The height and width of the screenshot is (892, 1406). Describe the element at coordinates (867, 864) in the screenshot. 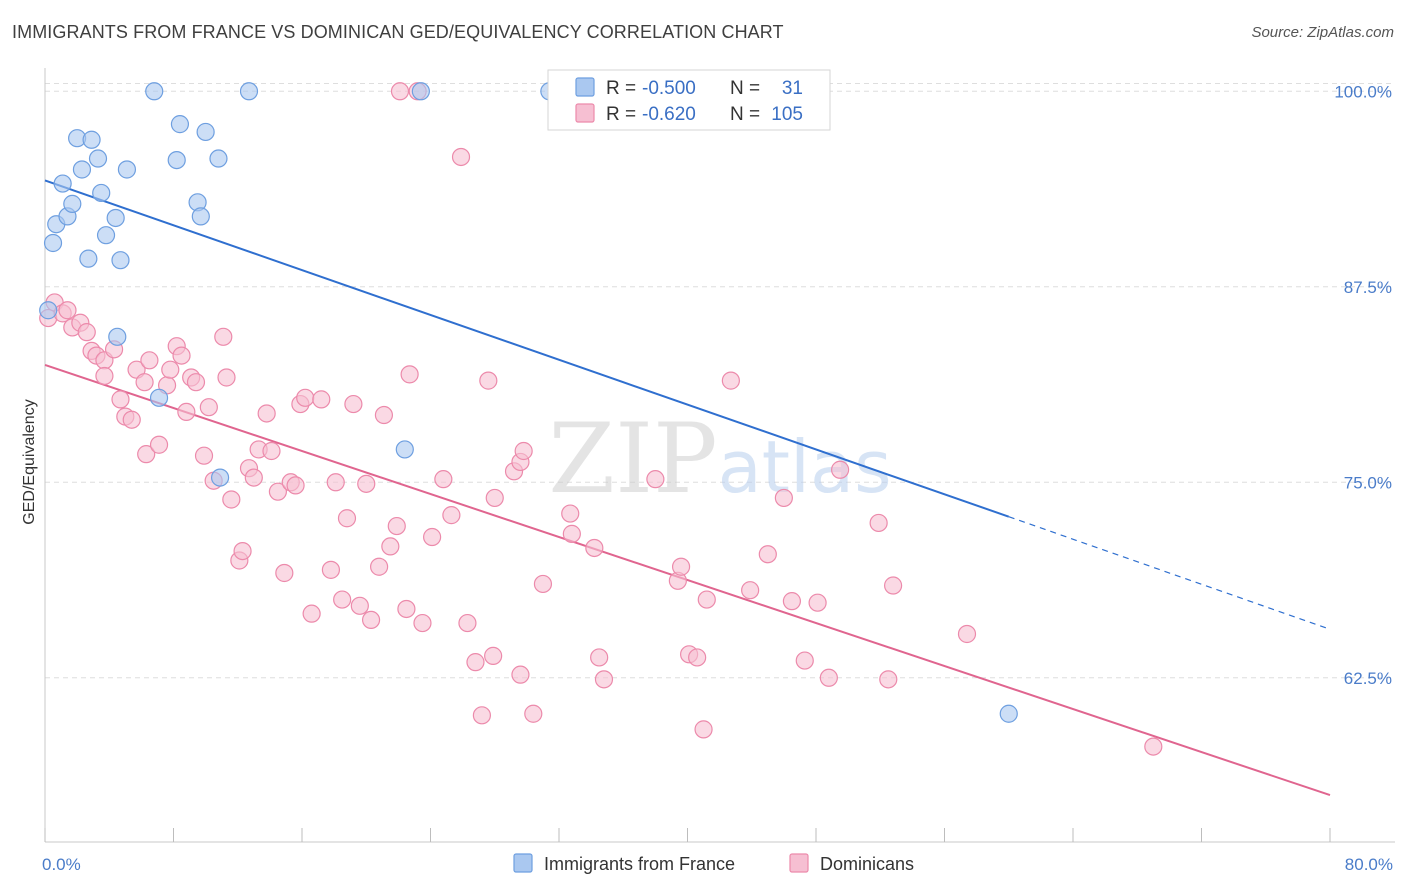

I see `series-label-dominican: Dominicans` at that location.